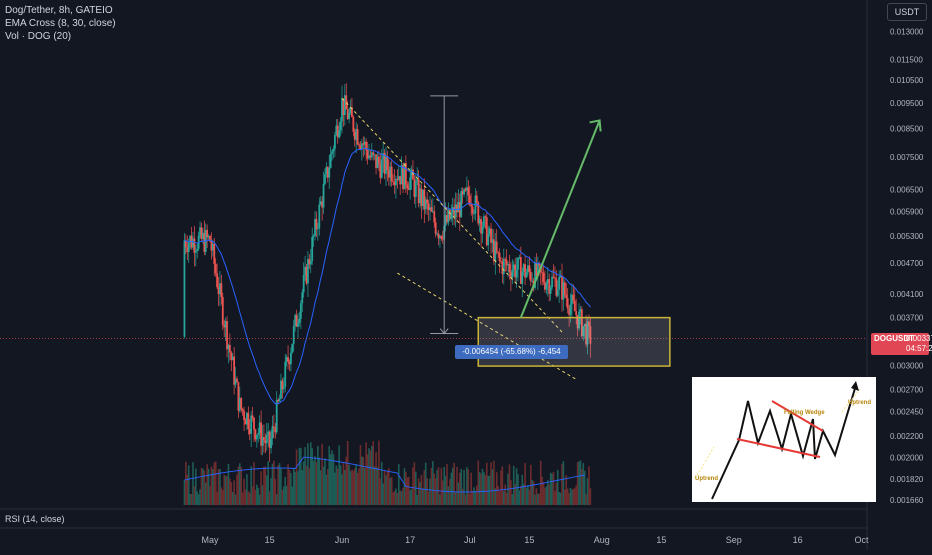 The height and width of the screenshot is (555, 932). Describe the element at coordinates (797, 416) in the screenshot. I see `wedge-upper-line` at that location.